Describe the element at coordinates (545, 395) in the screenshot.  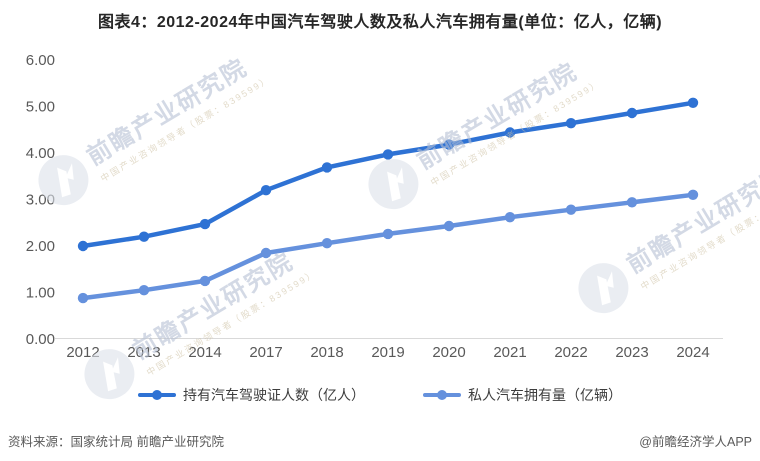
I see `legend-label-private-cars: 私人汽车拥有量（亿辆）` at that location.